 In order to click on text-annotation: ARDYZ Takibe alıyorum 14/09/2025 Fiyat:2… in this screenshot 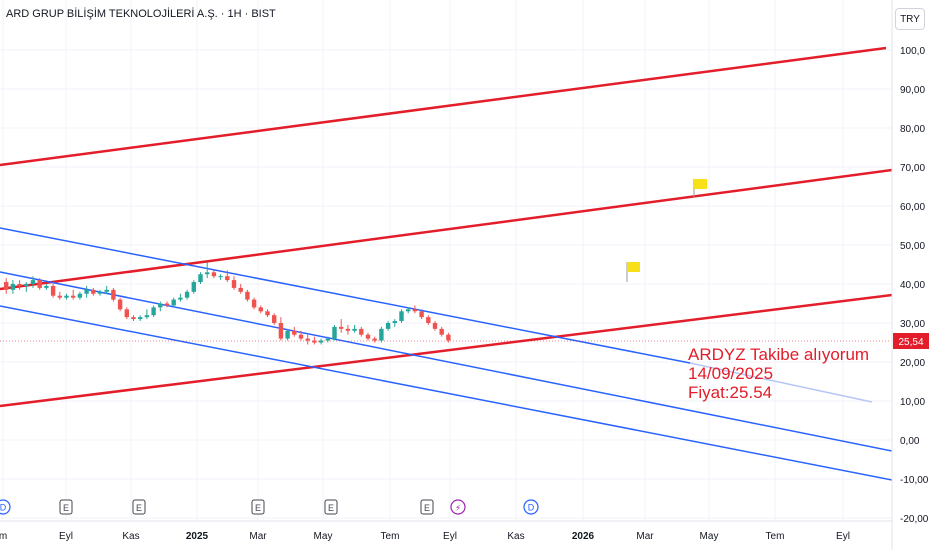, I will do `click(778, 373)`.